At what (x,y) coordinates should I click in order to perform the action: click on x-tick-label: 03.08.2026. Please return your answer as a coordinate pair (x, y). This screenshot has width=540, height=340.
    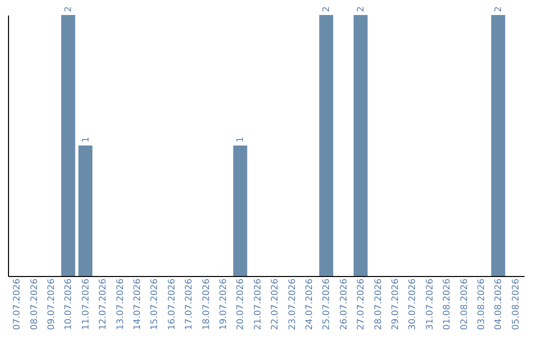
    Looking at the image, I should click on (482, 304).